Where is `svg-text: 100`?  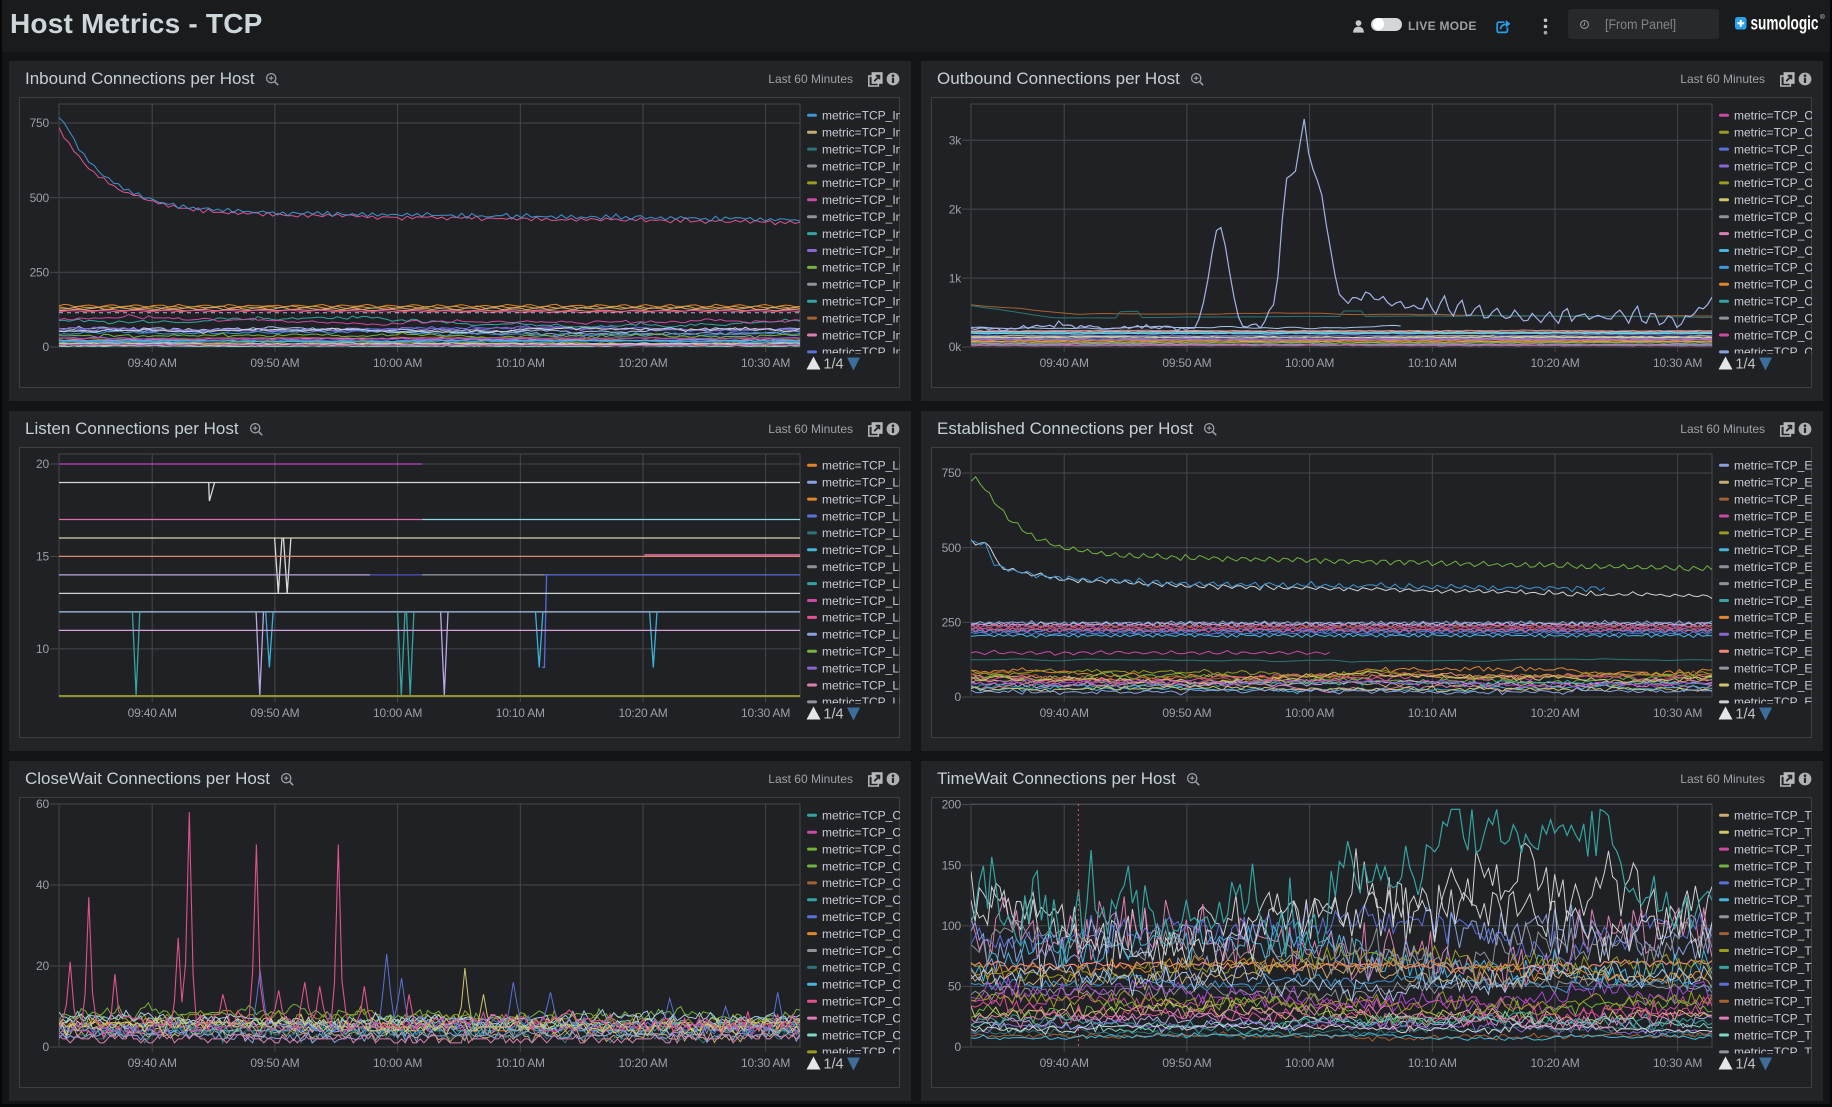
svg-text: 100 is located at coordinates (952, 926).